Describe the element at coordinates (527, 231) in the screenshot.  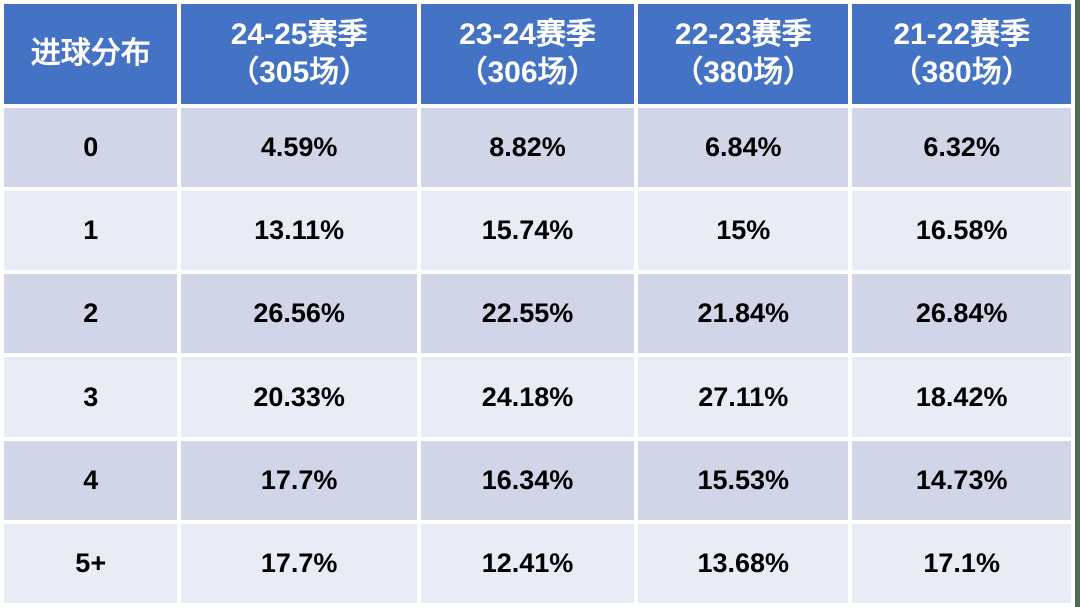
I see `table-cell: 15.74%` at that location.